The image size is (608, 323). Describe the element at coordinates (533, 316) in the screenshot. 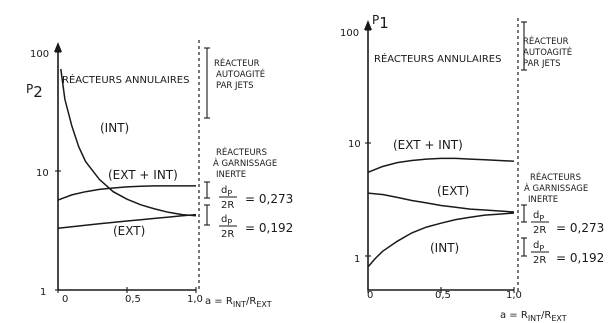

I see `right-x-axis-label: a = RINT/REXT` at that location.